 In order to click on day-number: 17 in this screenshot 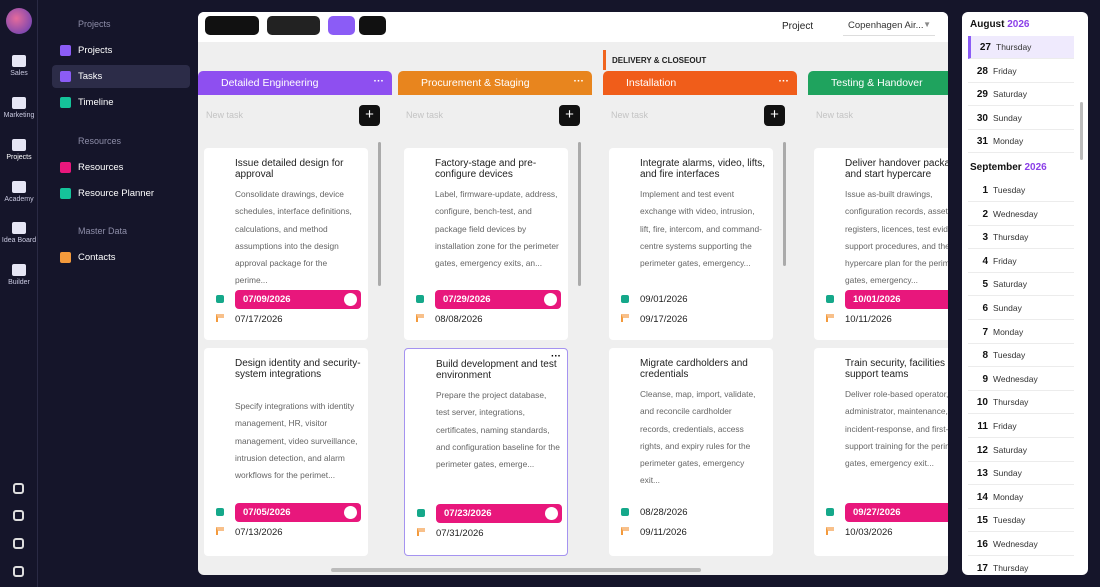, I will do `click(982, 568)`.